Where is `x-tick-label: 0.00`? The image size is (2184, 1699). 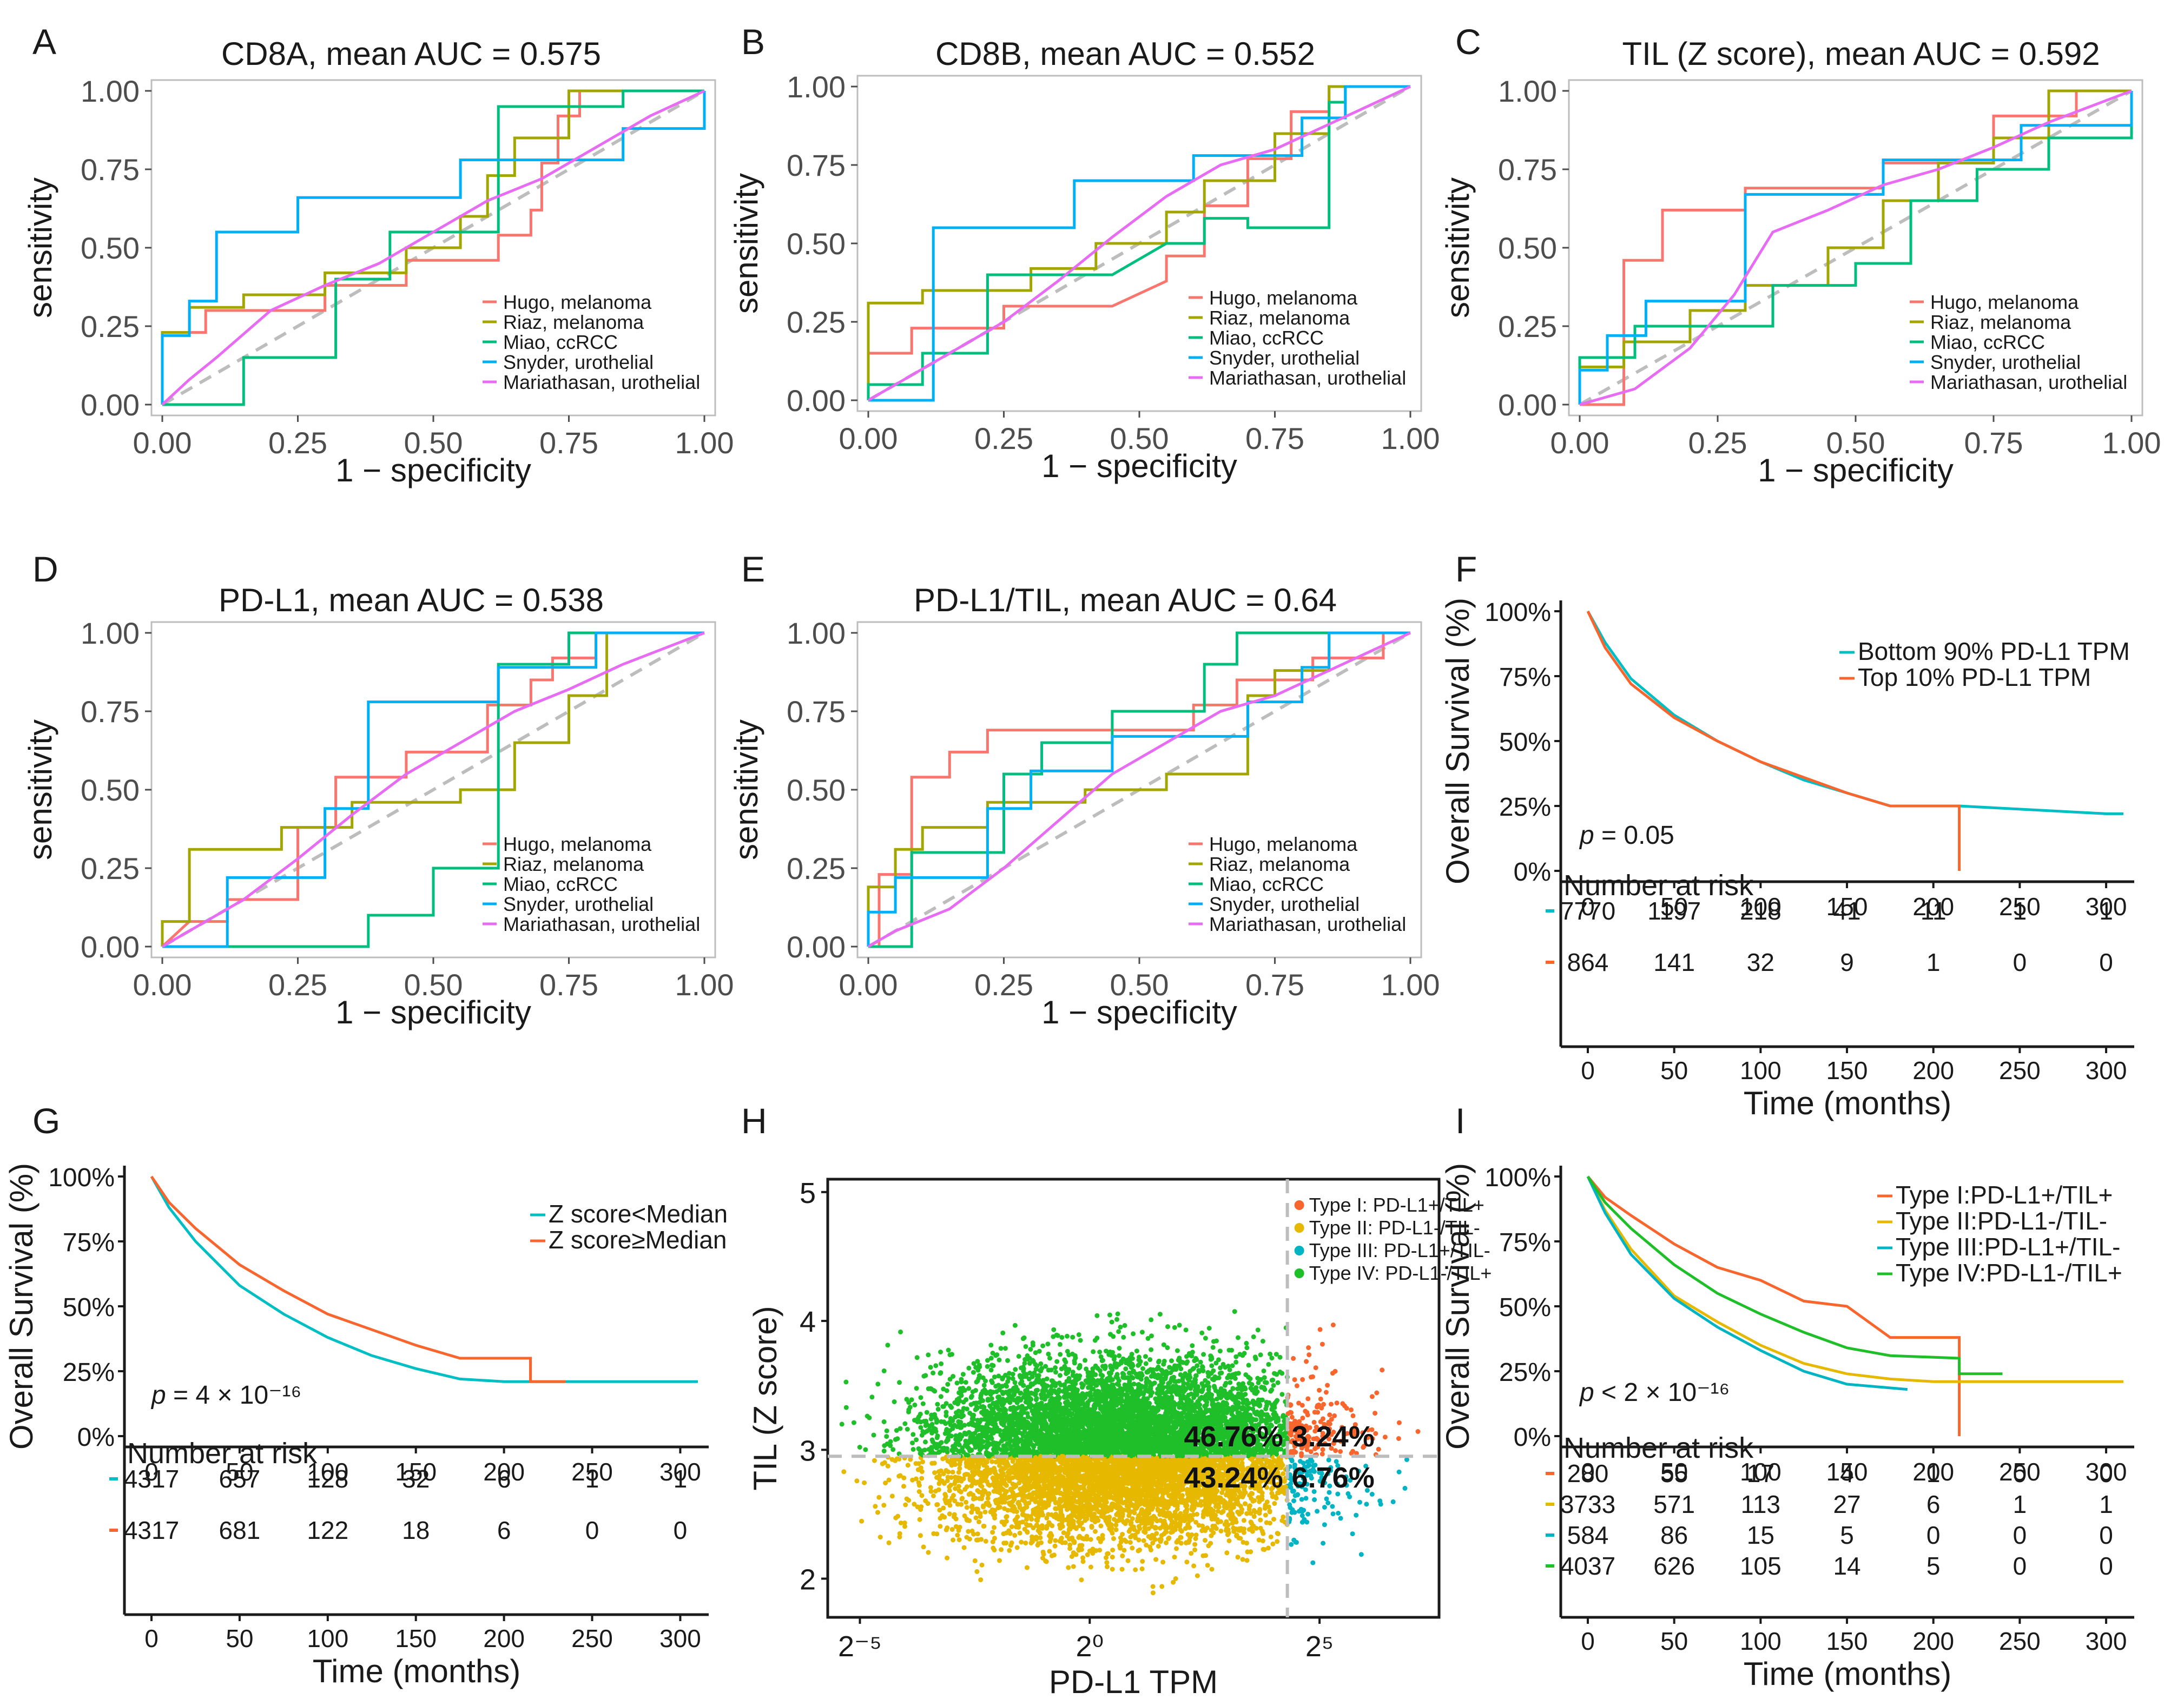 x-tick-label: 0.00 is located at coordinates (868, 438).